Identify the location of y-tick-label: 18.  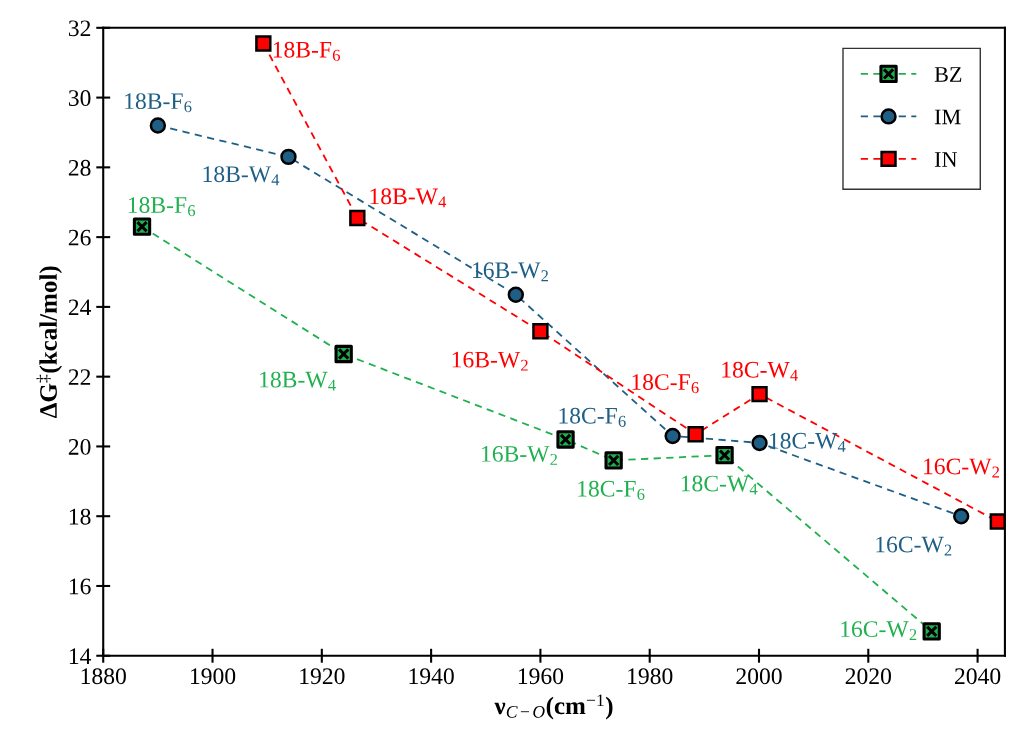
(80, 516).